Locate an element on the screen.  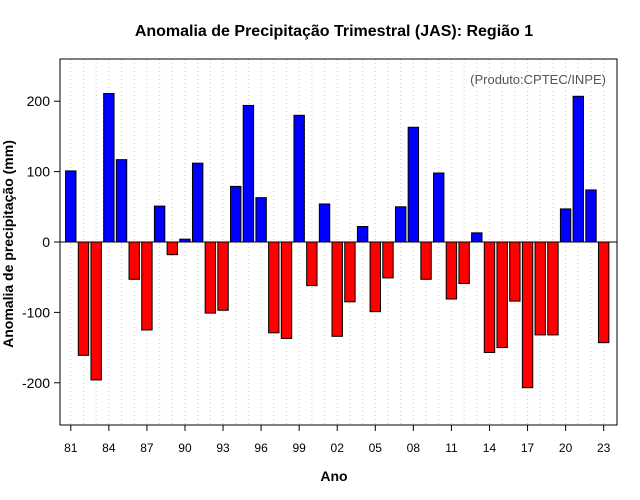
y-tick-label: 100 is located at coordinates (39, 172).